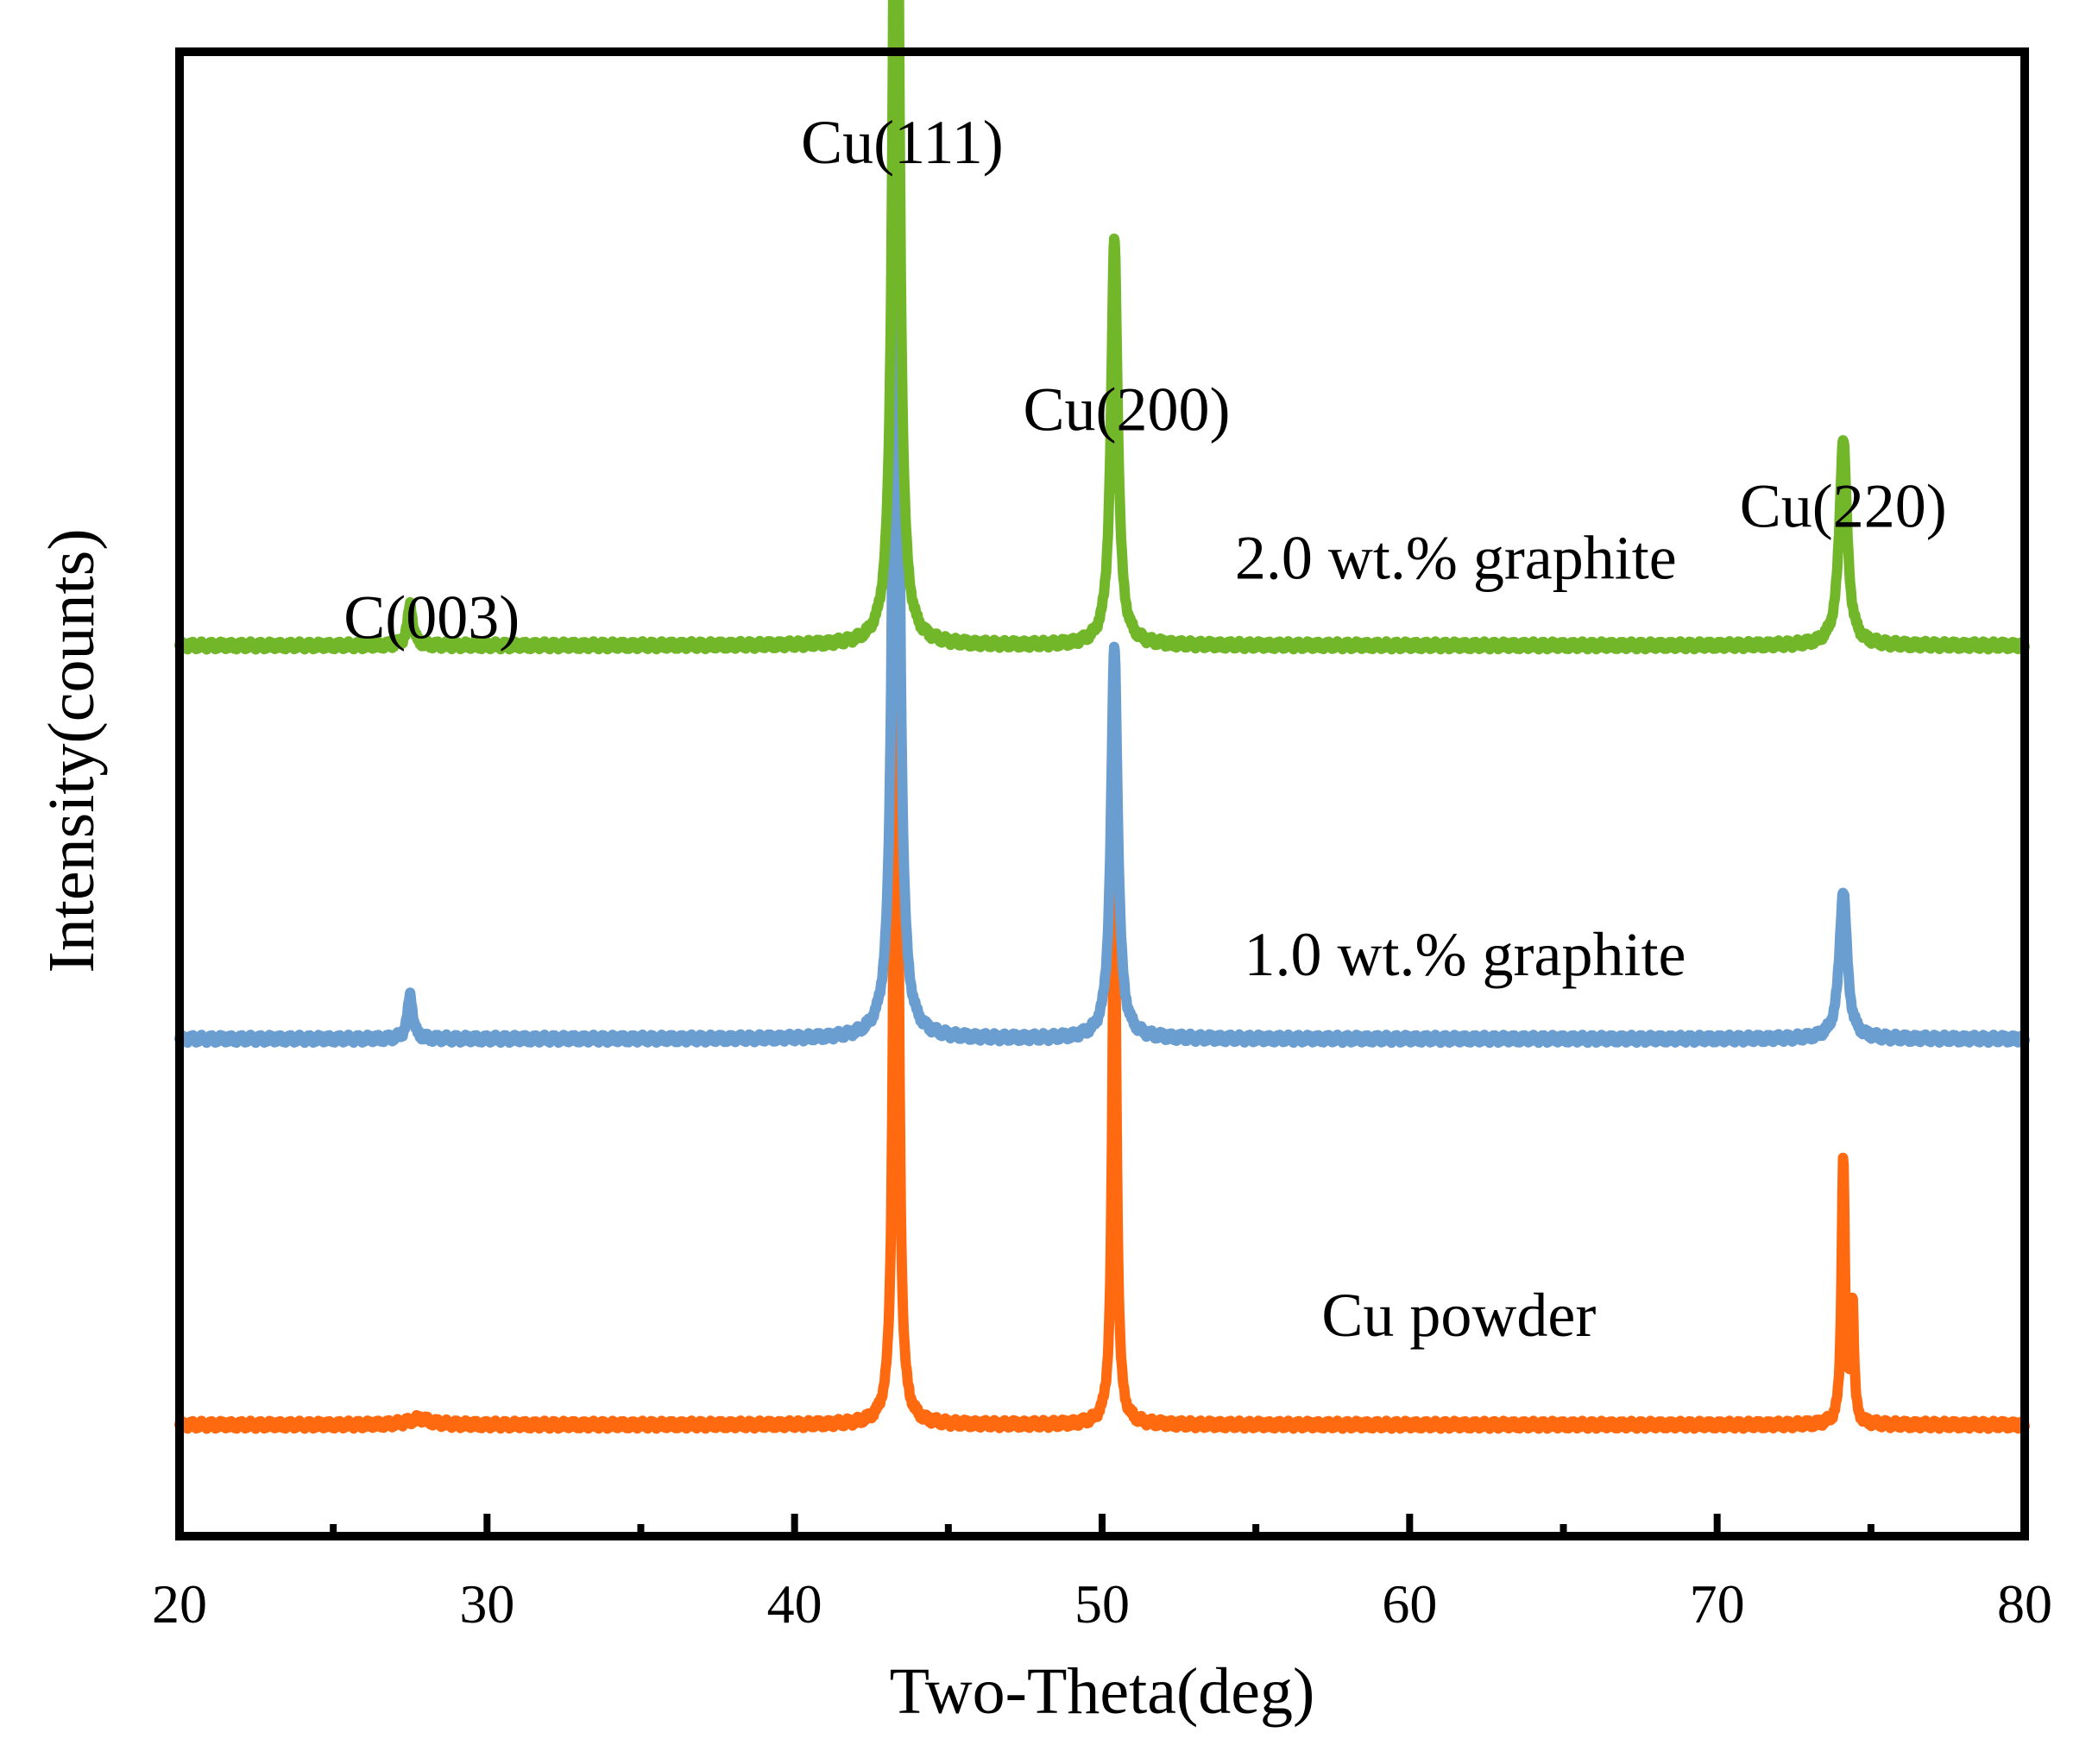  I want to click on x-tick-label-20: 20, so click(179, 1604).